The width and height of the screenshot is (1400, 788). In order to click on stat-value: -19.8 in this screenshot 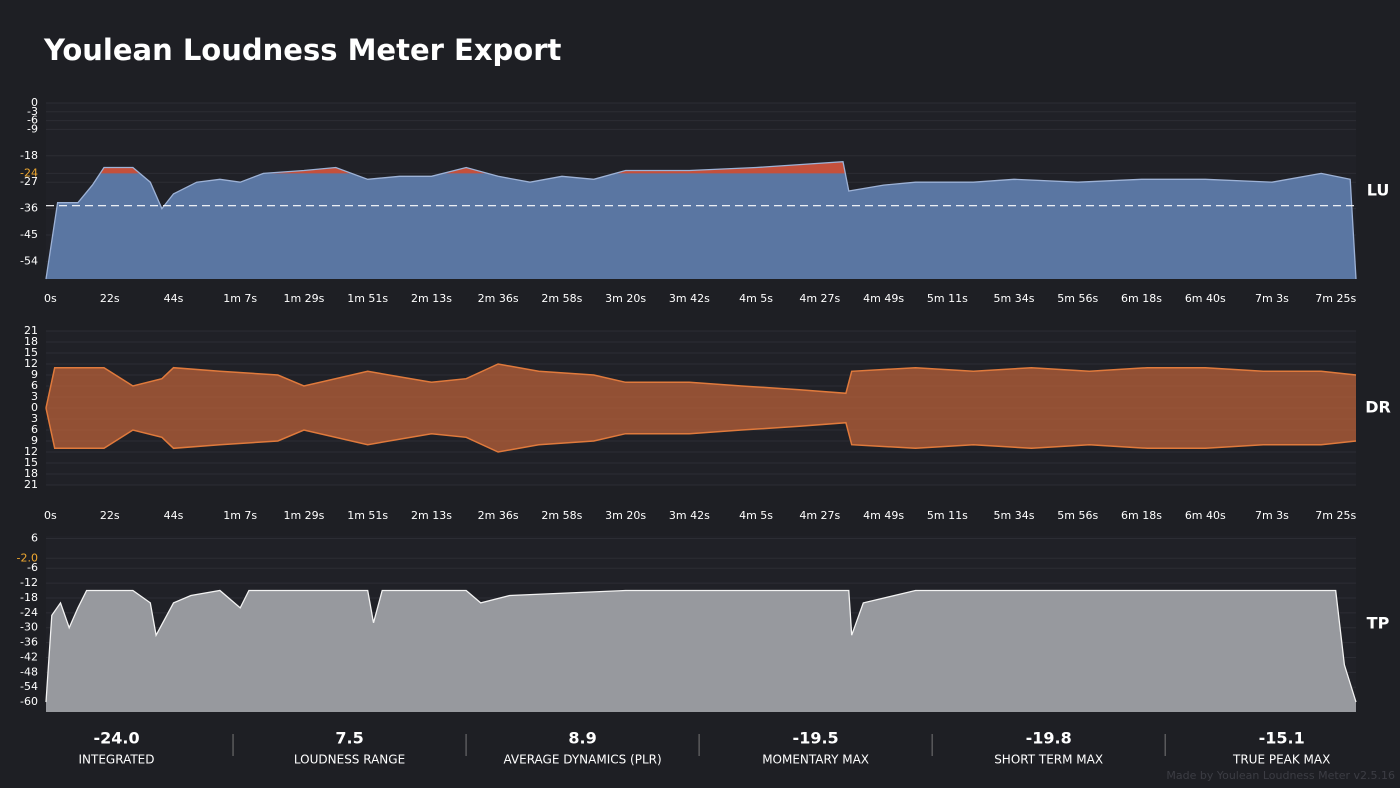, I will do `click(1049, 738)`.